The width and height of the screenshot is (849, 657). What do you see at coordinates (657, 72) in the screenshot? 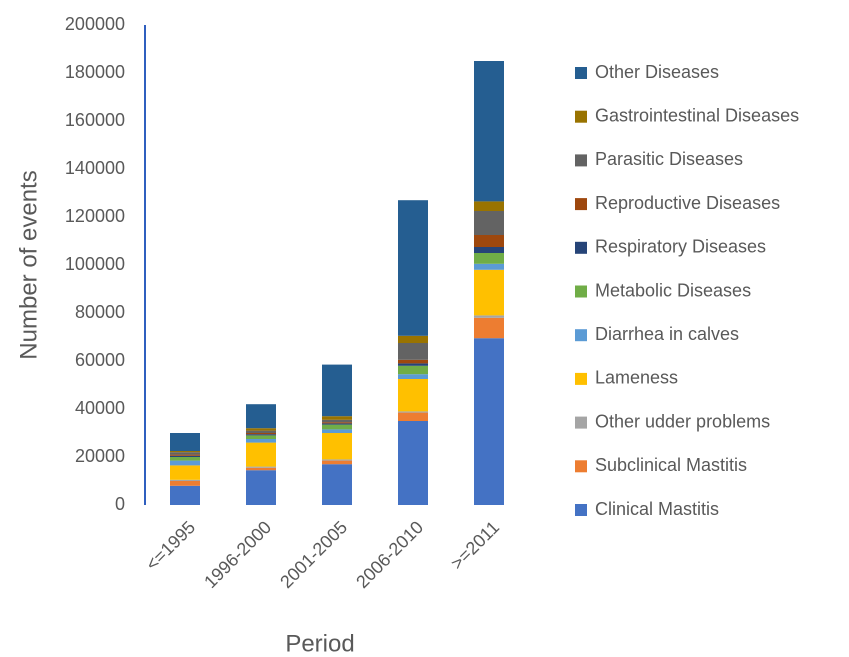
I see `legend-label: Other Diseases` at bounding box center [657, 72].